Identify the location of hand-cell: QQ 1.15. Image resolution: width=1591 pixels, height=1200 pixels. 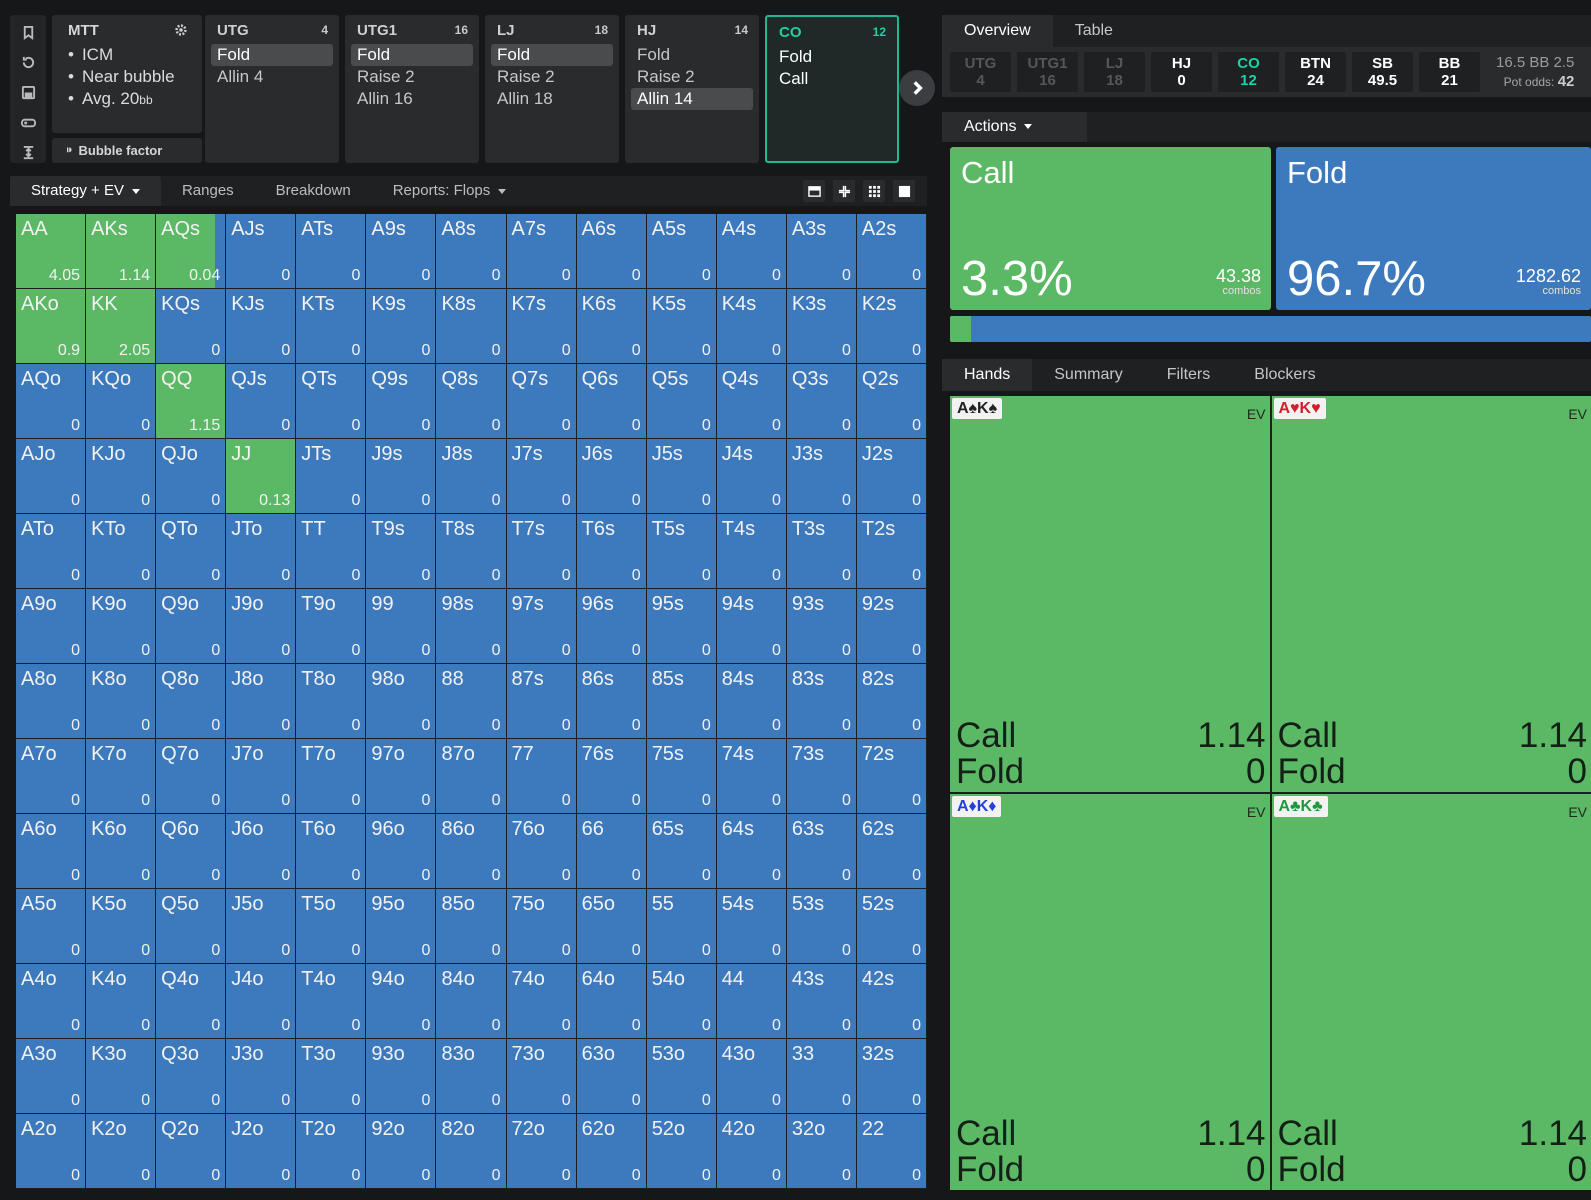
(191, 401).